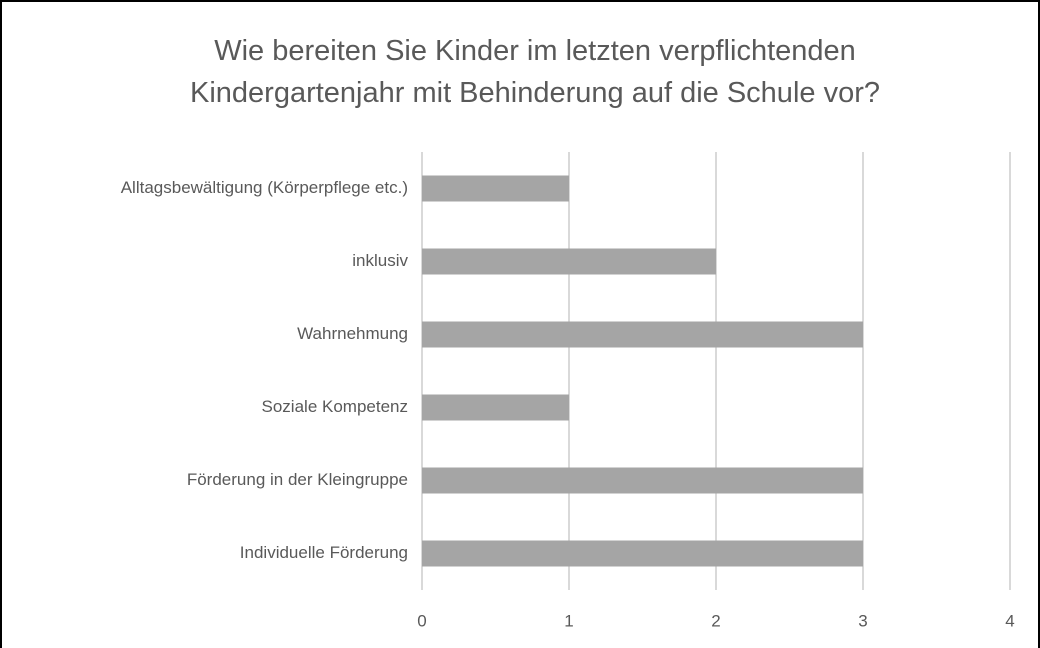 The width and height of the screenshot is (1040, 648). I want to click on y-tick-label: Individuelle Förderung, so click(324, 552).